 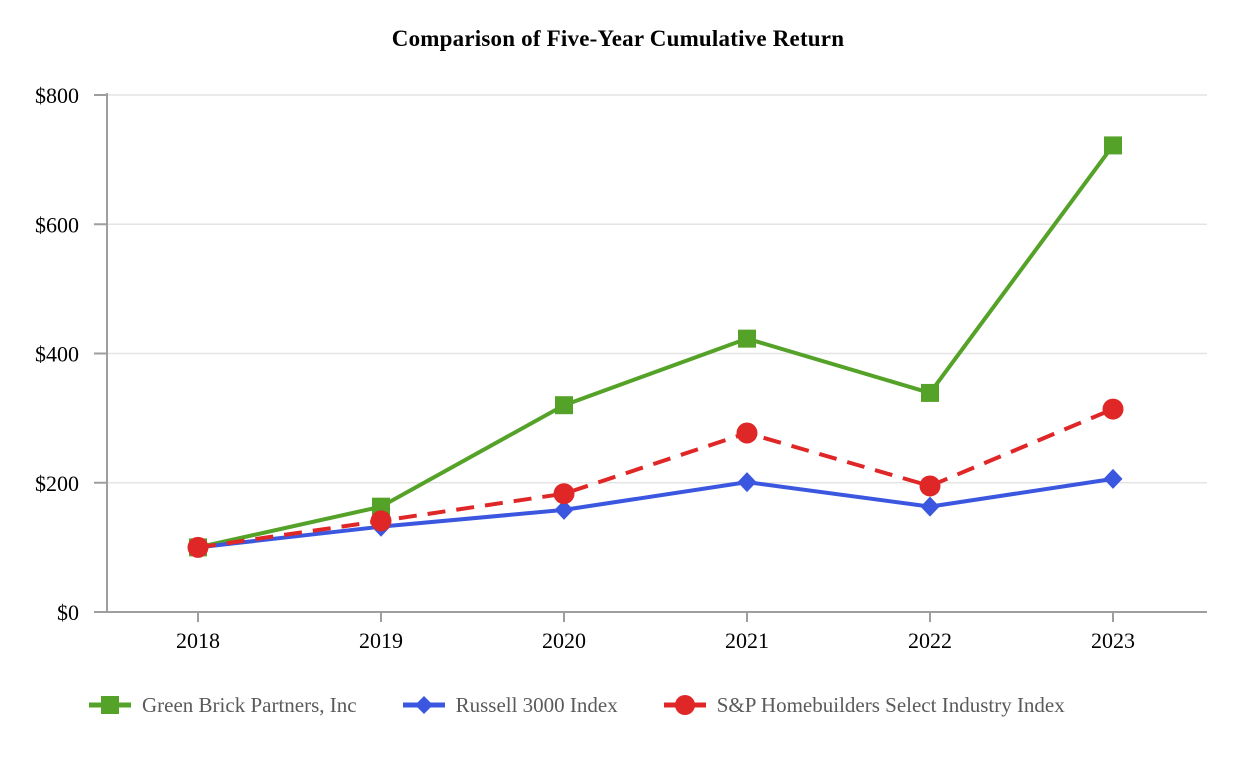 I want to click on series-line-s-p-homebuilders-select-industry-index, so click(x=655, y=478).